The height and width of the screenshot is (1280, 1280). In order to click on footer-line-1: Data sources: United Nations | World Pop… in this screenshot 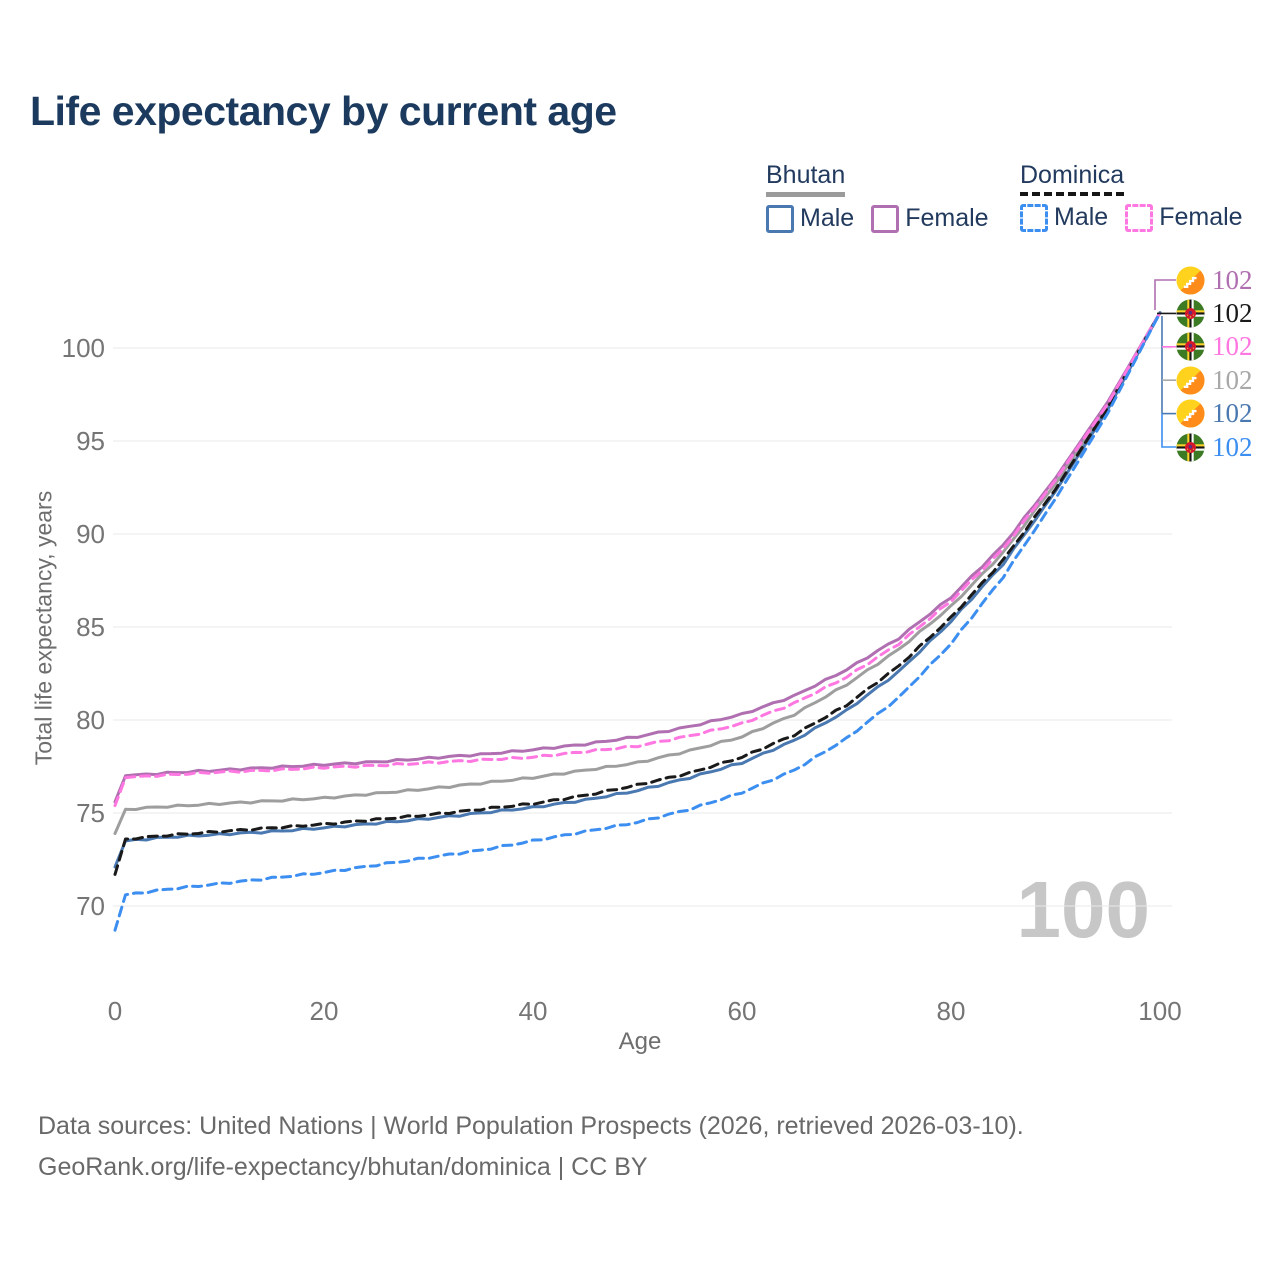, I will do `click(531, 1126)`.